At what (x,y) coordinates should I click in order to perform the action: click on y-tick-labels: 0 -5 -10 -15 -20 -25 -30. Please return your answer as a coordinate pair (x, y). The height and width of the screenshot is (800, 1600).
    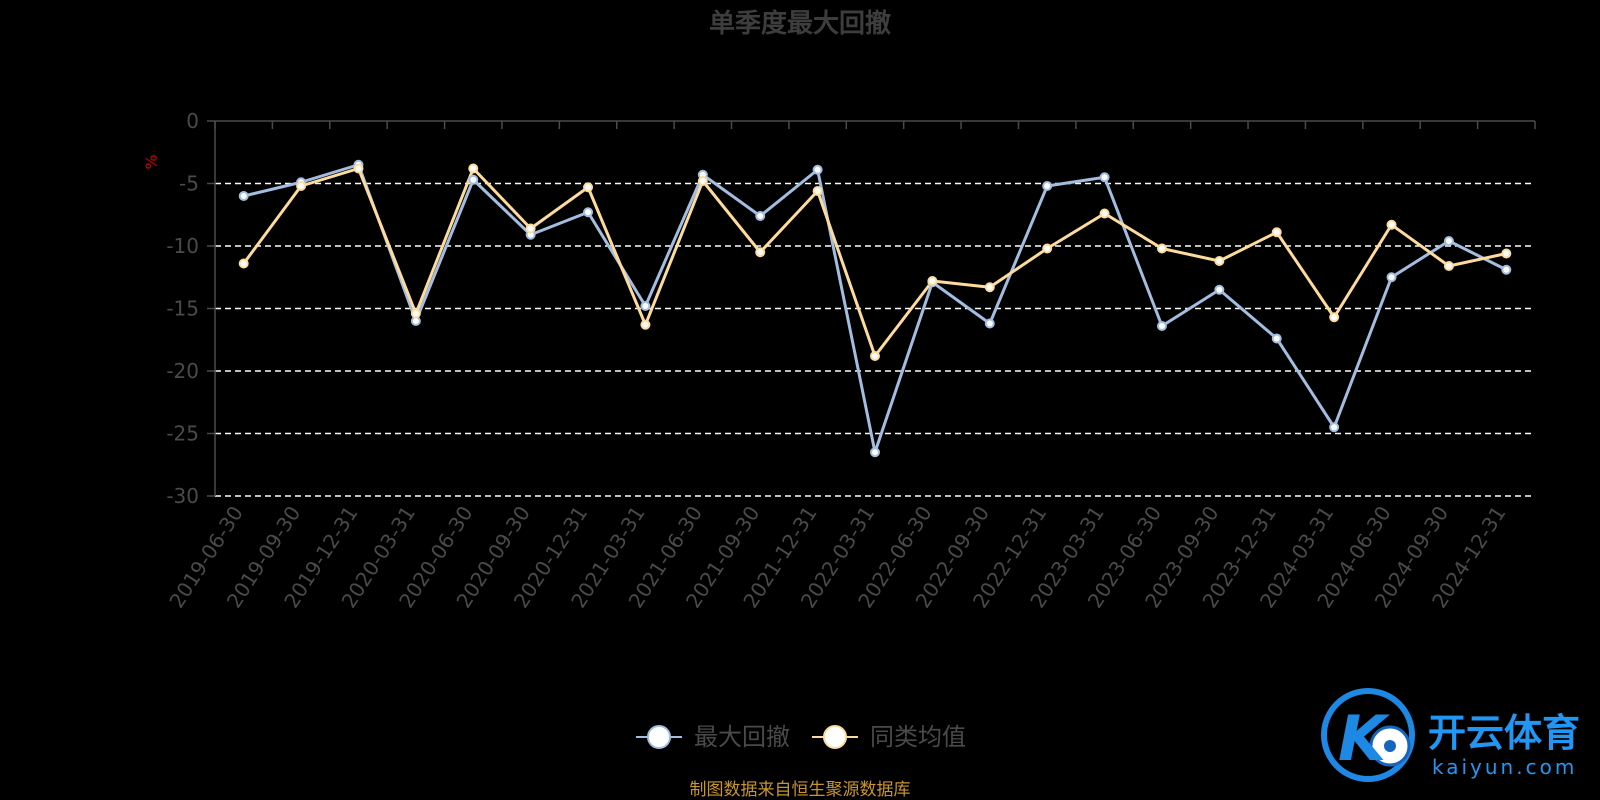
    Looking at the image, I should click on (182, 308).